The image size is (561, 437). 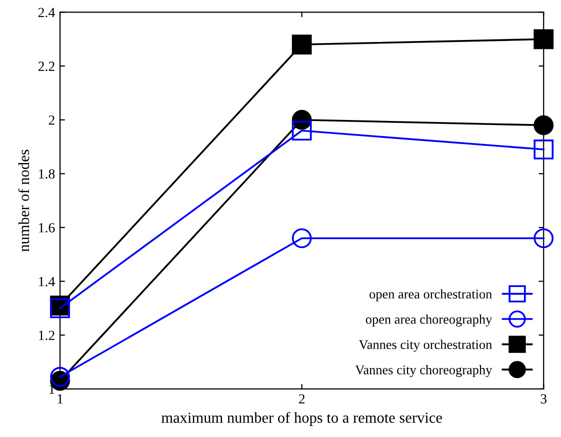 I want to click on legend-label: Vannes city choreography, so click(x=423, y=371).